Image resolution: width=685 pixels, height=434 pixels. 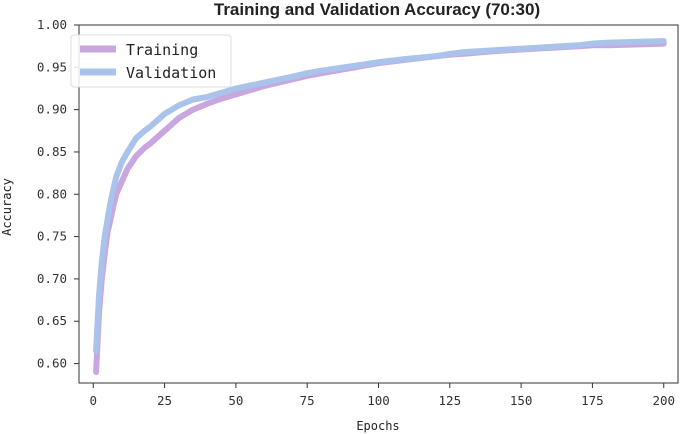 What do you see at coordinates (52, 151) in the screenshot?
I see `y-tick-label: 0.85` at bounding box center [52, 151].